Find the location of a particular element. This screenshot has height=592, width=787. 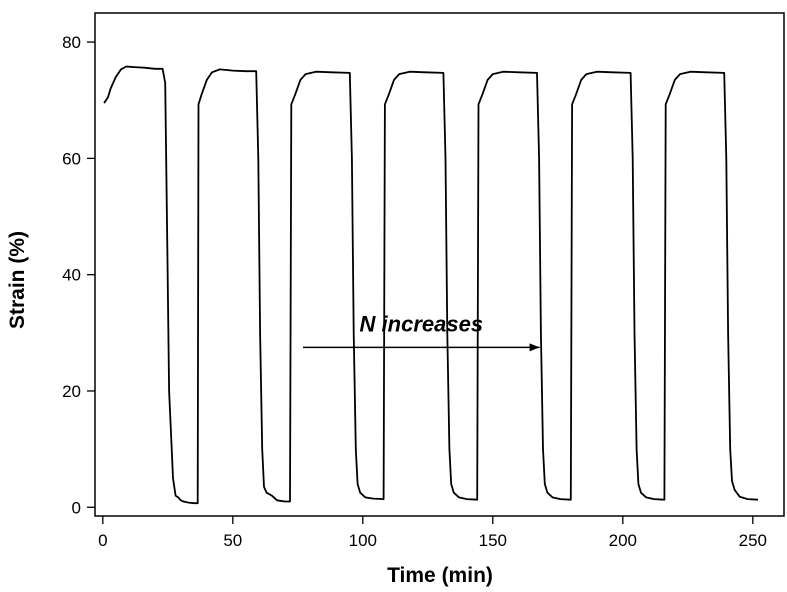

y-axis-ticks: 0 20 40 60 80 is located at coordinates (78, 275).